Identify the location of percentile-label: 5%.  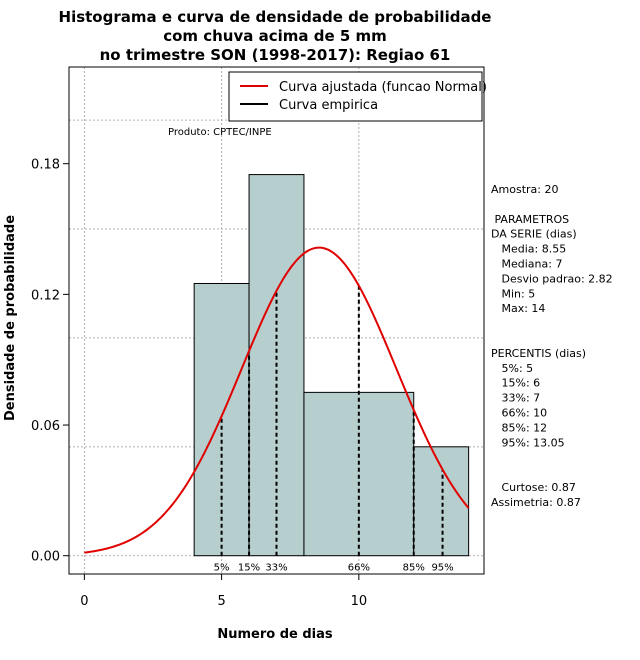
(222, 568).